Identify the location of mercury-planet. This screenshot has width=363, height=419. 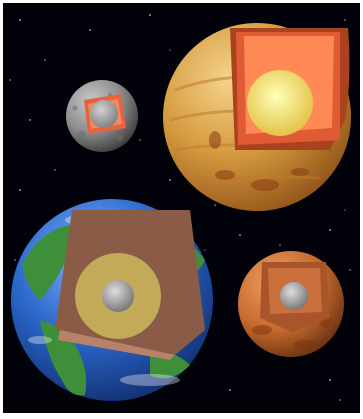
(102, 116).